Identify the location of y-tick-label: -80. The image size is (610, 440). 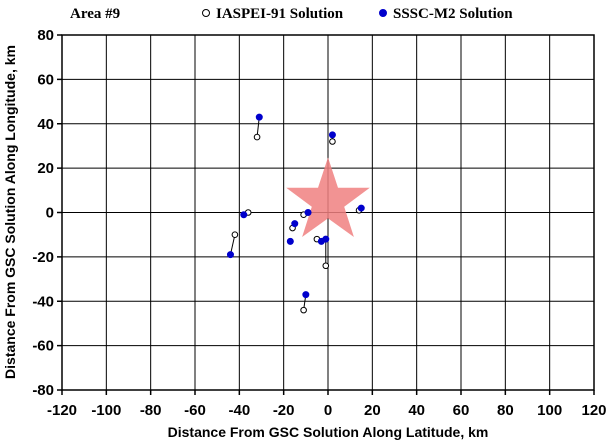
(43, 390).